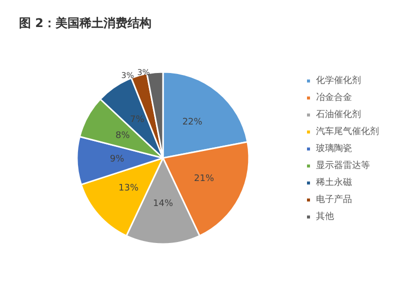  What do you see at coordinates (334, 182) in the screenshot?
I see `legend-label: 稀土永磁` at bounding box center [334, 182].